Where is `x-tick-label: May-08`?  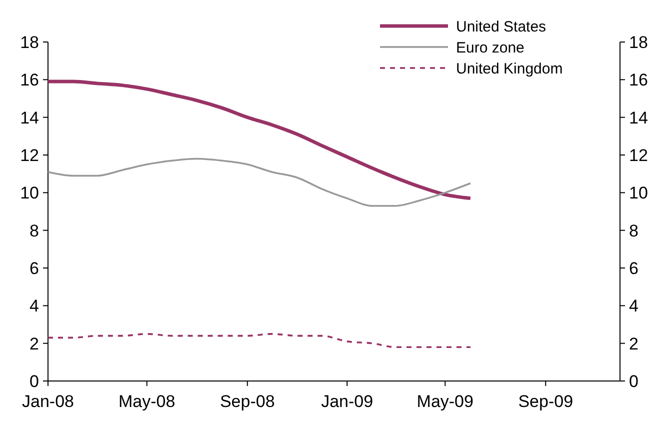
x-tick-label: May-08 is located at coordinates (147, 401).